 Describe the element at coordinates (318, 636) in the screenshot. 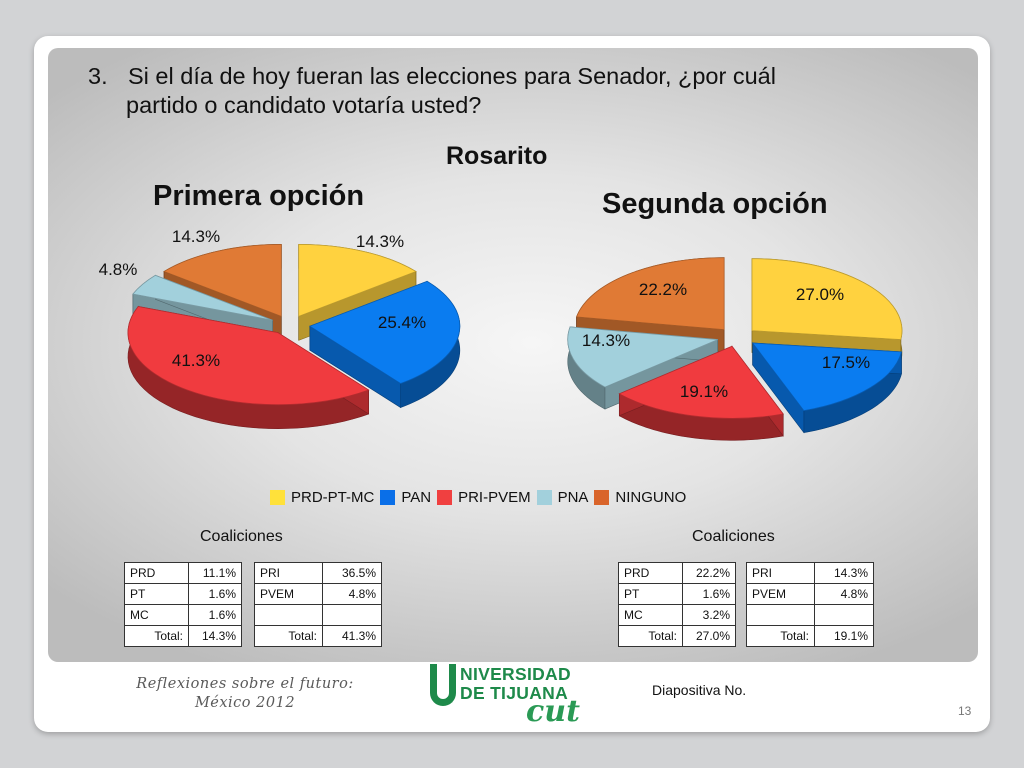

I see `table-row: Total: 41.3%` at that location.